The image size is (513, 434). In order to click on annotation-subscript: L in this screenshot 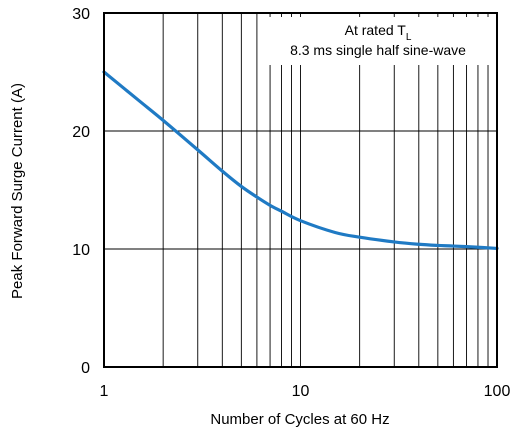, I will do `click(409, 37)`.